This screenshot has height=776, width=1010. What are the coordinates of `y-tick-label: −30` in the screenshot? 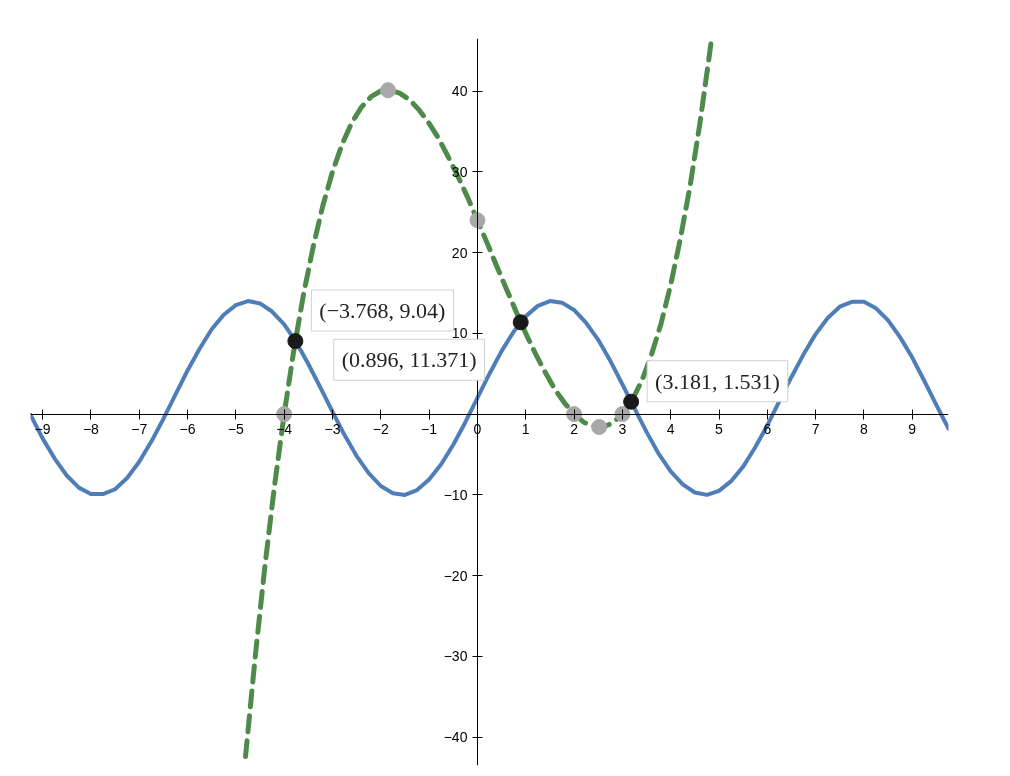 It's located at (455, 656).